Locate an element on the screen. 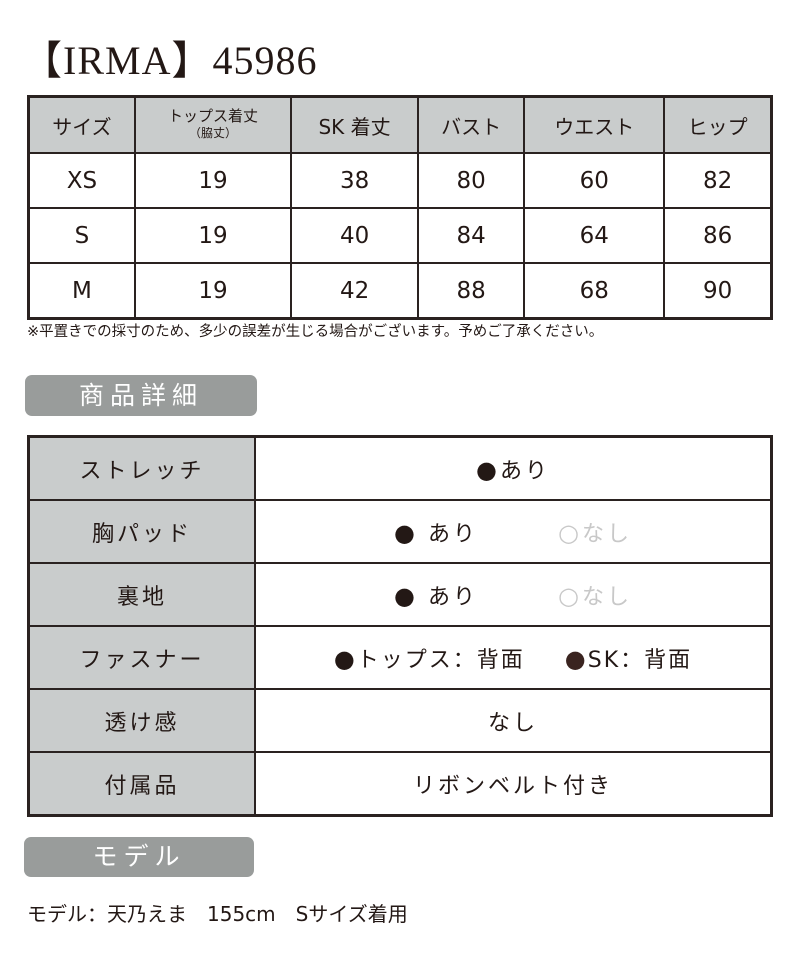 This screenshot has height=960, width=800. detail-row-accessories: 付属品 リボンベルト付き is located at coordinates (400, 784).